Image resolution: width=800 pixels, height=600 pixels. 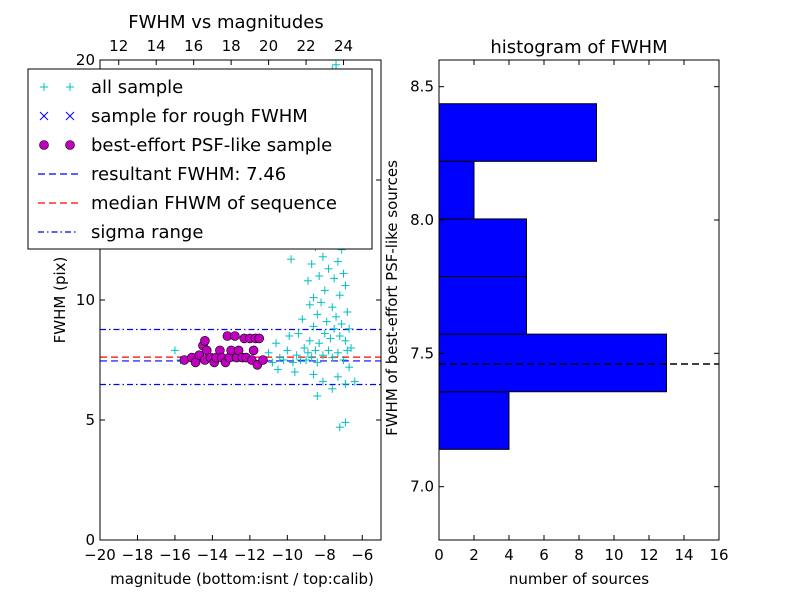 I want to click on scatter-top-tick-label: 20, so click(x=268, y=46).